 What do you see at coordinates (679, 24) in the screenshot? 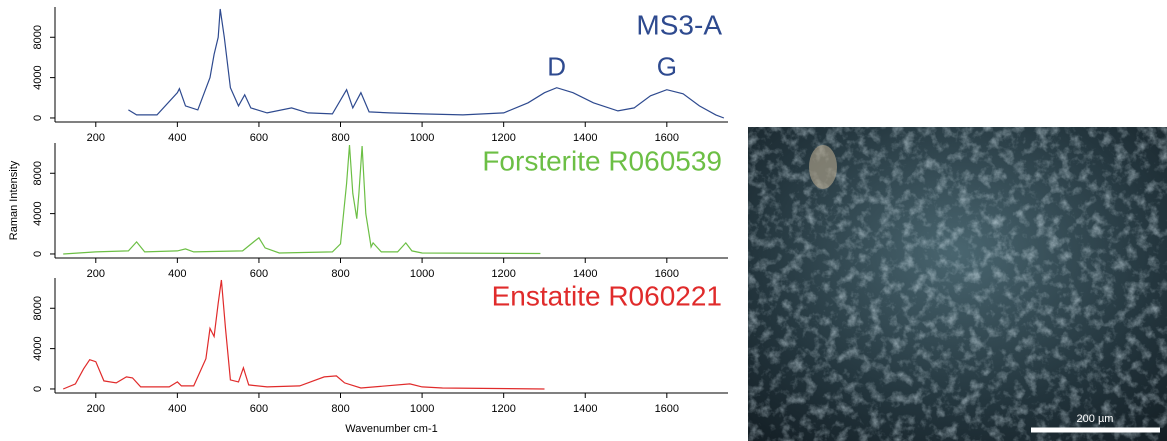
I see `series-title: MS3-A` at bounding box center [679, 24].